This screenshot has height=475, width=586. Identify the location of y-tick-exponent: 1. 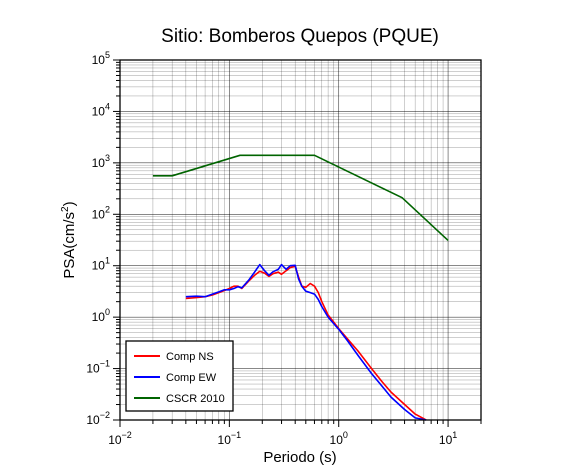
(107, 261).